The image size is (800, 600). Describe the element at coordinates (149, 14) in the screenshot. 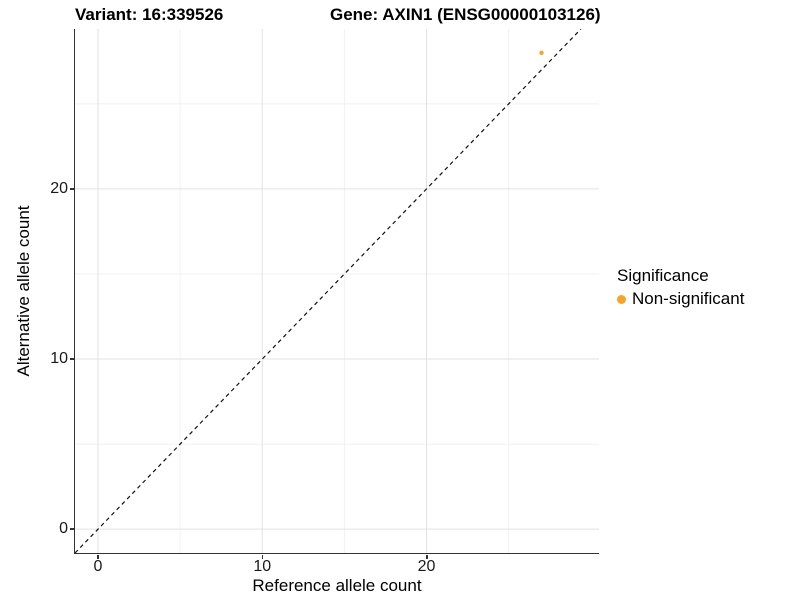

I see `plot-title-variant: Variant: 16:339526` at that location.